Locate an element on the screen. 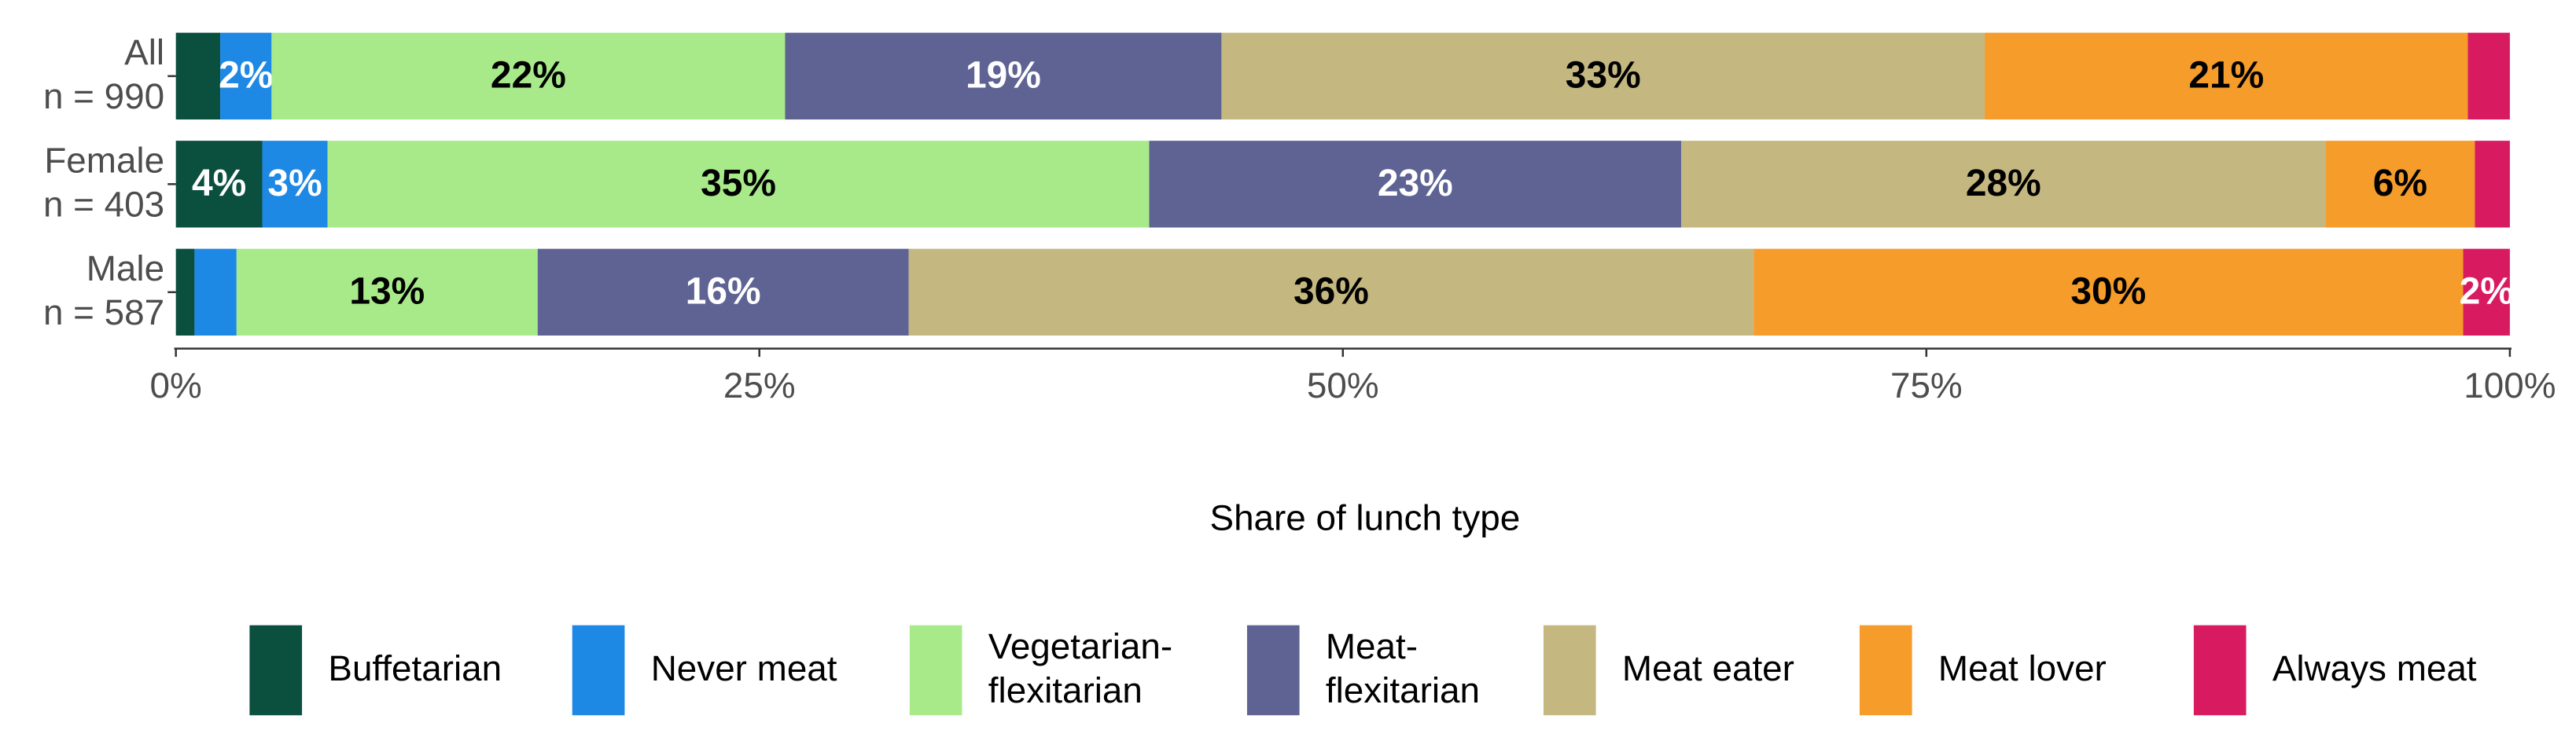  legend-label: Always meat is located at coordinates (2374, 668).